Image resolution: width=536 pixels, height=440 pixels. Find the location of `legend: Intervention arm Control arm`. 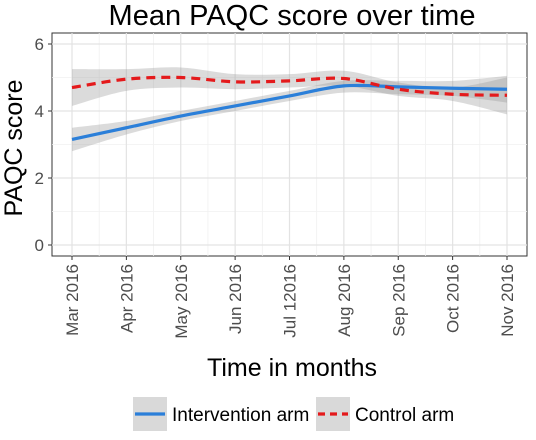

legend: Intervention arm Control arm is located at coordinates (293, 414).